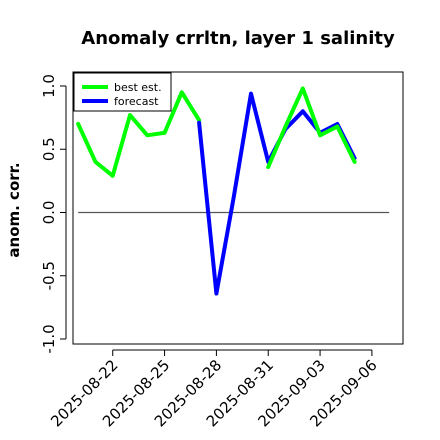 The image size is (440, 440). I want to click on chart-title: Anomaly crrltn, layer 1 salinity, so click(238, 38).